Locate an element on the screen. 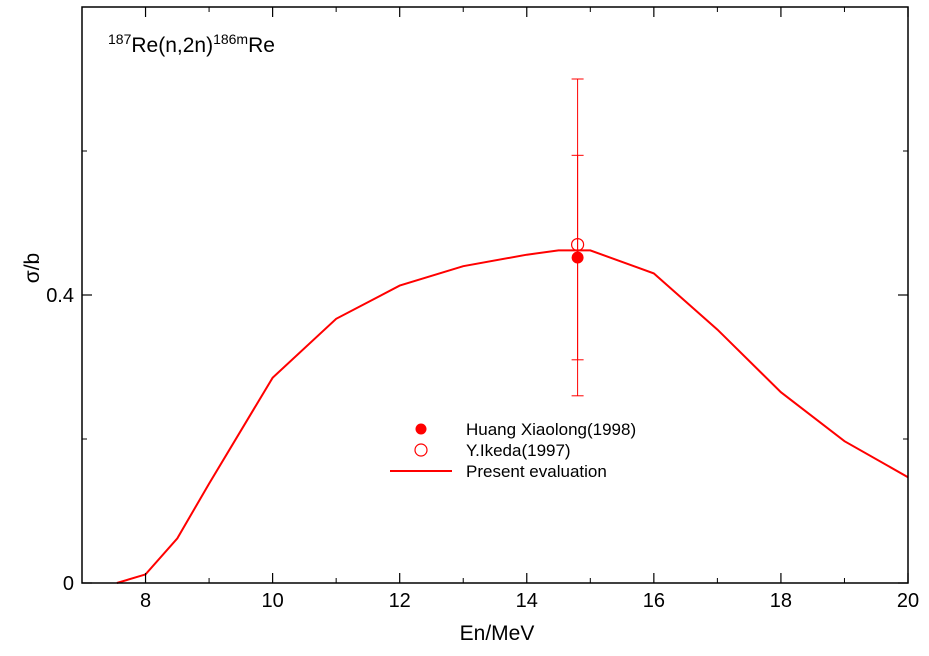  x-tick-label: 18 is located at coordinates (781, 601).